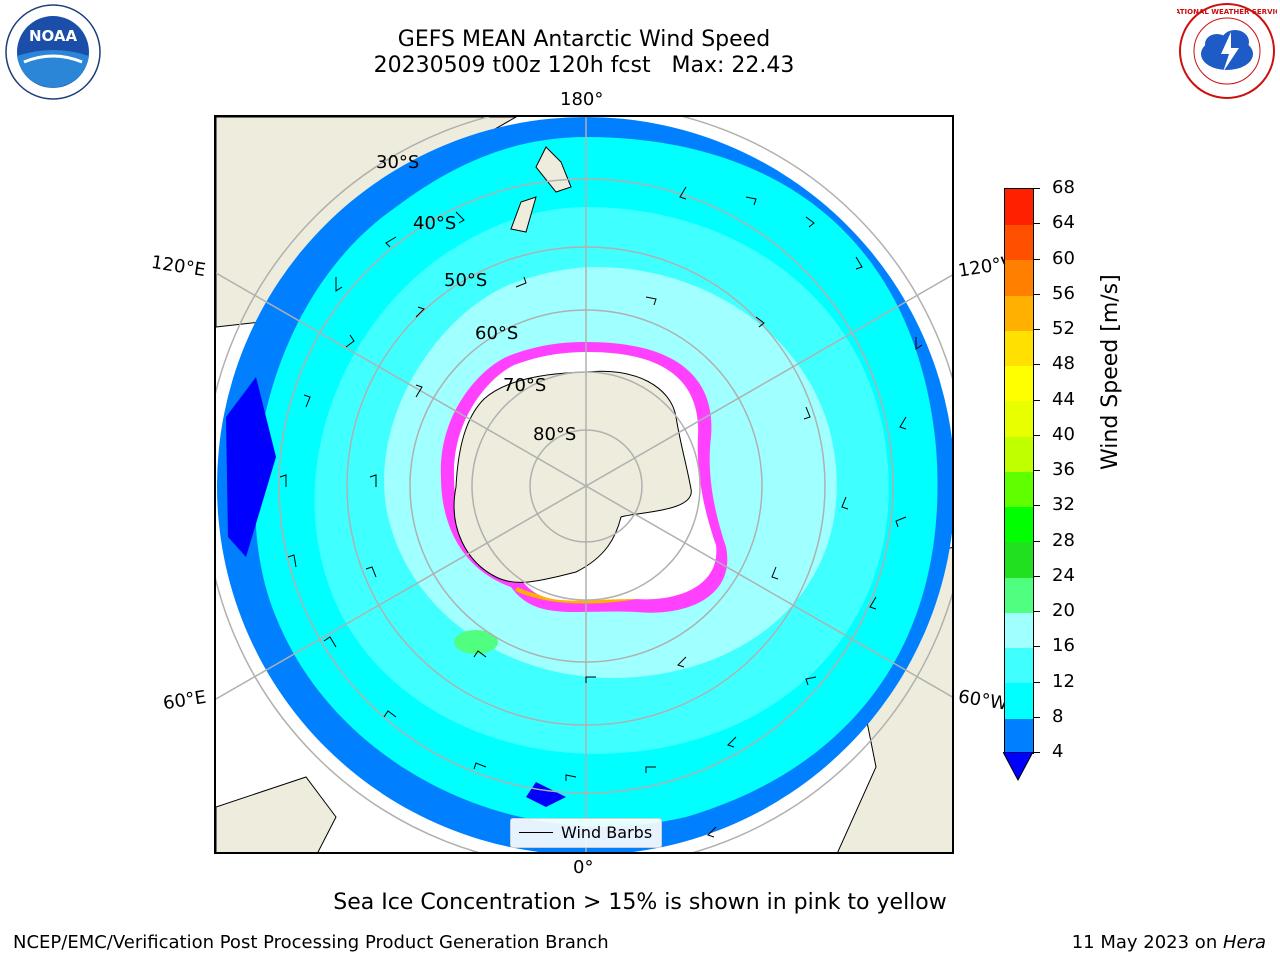 The height and width of the screenshot is (960, 1280). Describe the element at coordinates (53, 52) in the screenshot. I see `noaa-logo: NOAA` at that location.